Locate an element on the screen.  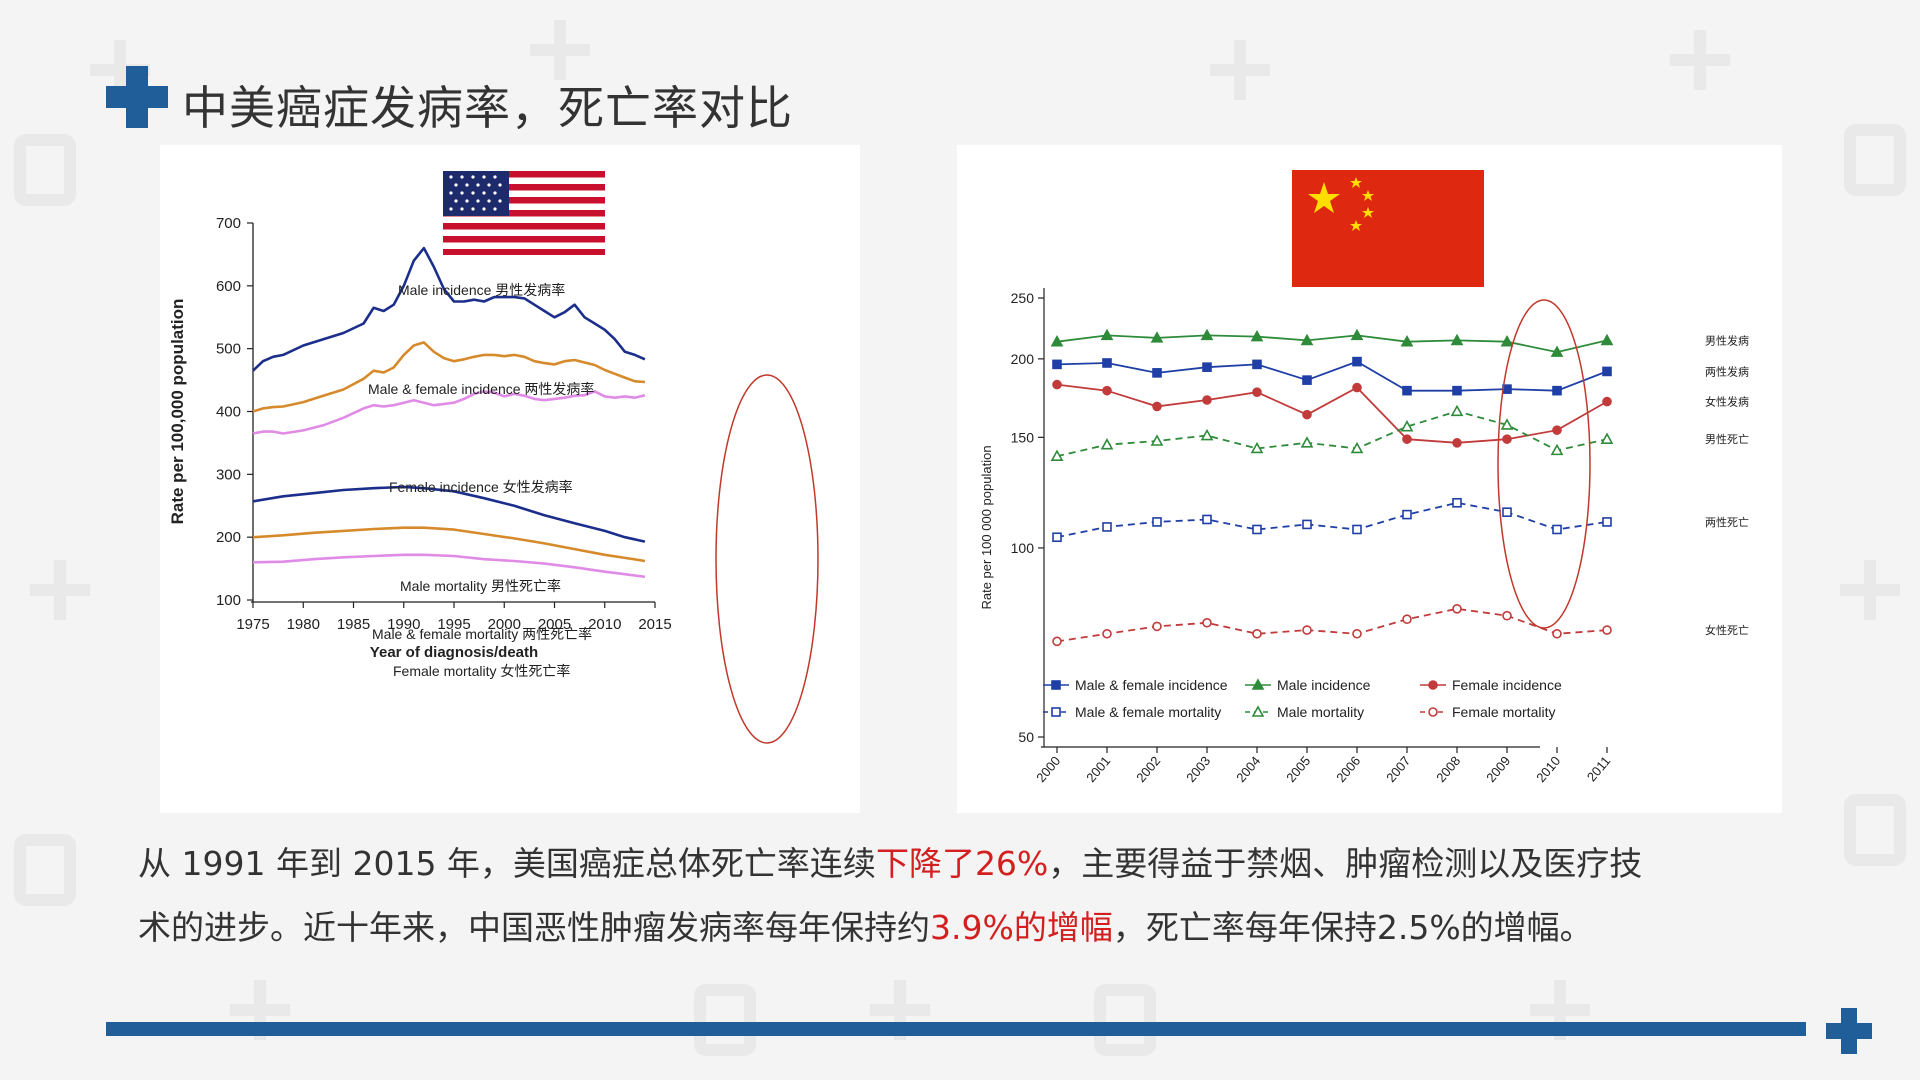
x-tick-label: 2005 is located at coordinates (554, 624).